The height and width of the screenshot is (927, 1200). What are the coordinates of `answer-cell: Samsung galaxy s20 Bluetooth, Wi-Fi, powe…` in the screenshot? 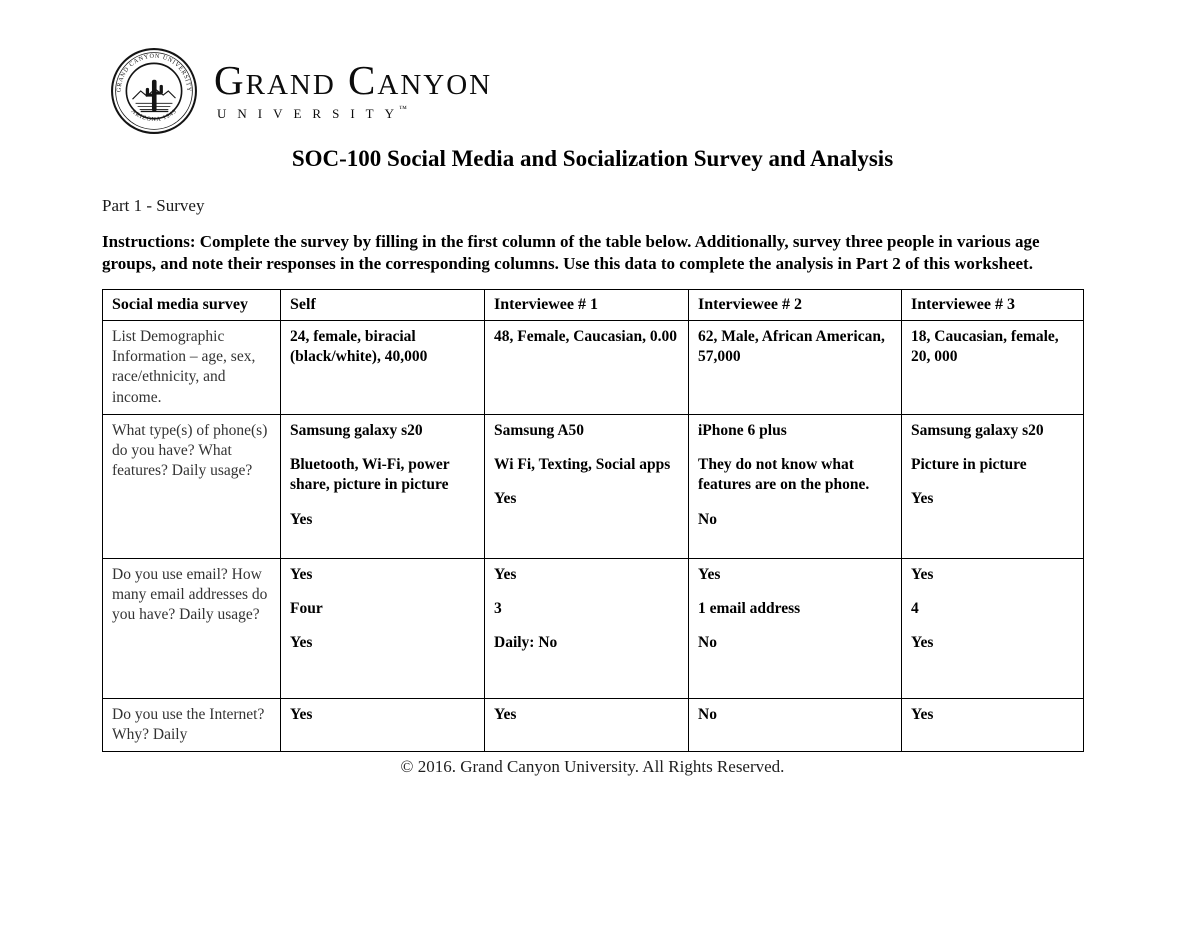 It's located at (382, 487).